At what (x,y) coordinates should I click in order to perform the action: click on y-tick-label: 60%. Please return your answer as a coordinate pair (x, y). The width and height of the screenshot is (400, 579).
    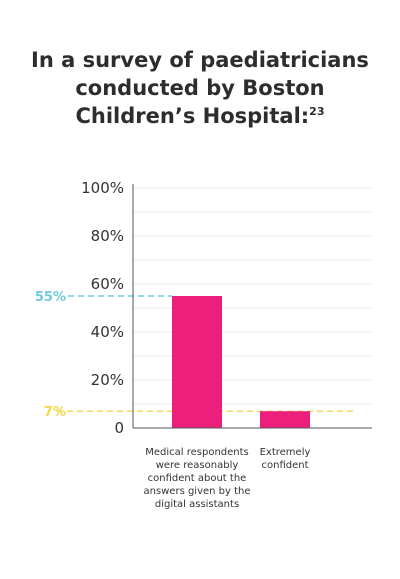
    Looking at the image, I should click on (107, 284).